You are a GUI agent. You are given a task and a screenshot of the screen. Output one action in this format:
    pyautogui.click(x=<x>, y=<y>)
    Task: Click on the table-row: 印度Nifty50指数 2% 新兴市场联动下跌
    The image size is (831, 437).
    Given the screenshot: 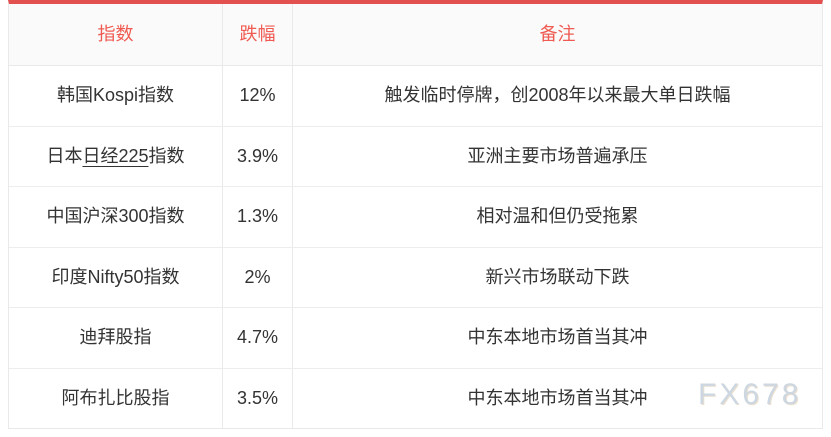 What is the action you would take?
    pyautogui.click(x=415, y=277)
    